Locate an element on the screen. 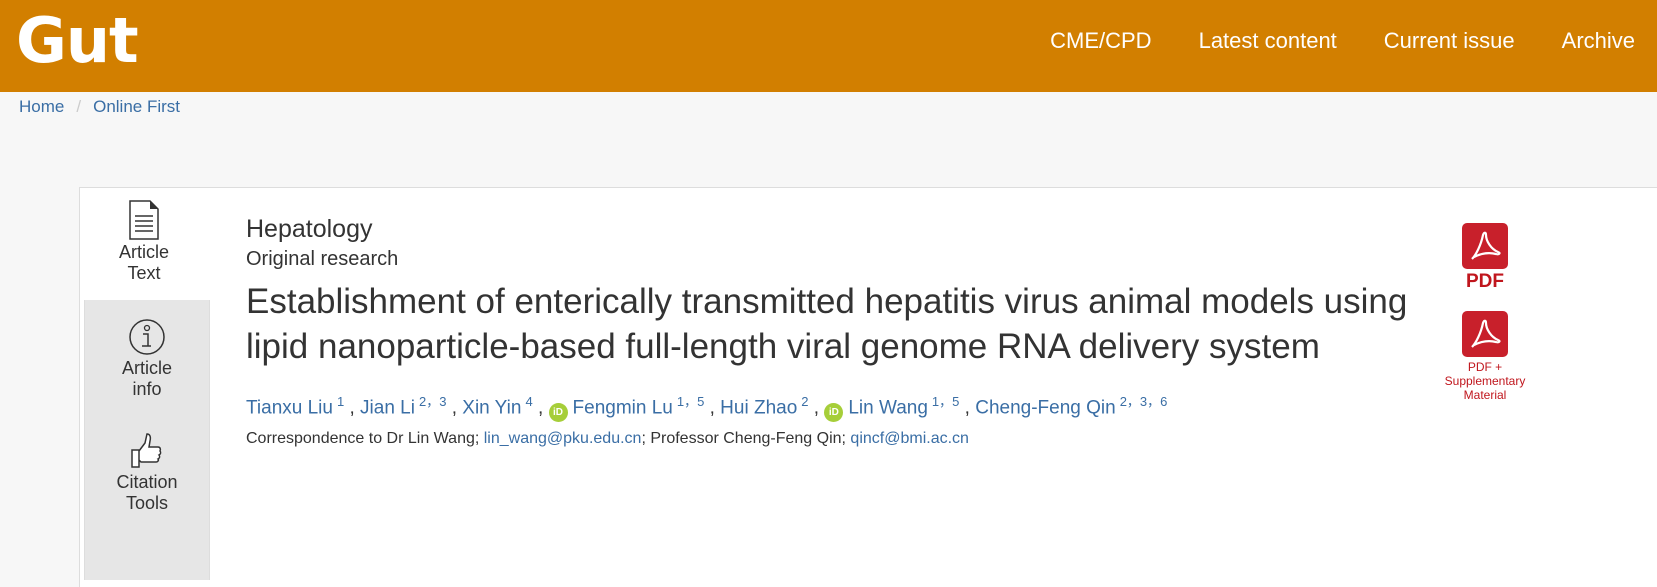  breadcrumb: Home / Online First is located at coordinates (99, 107).